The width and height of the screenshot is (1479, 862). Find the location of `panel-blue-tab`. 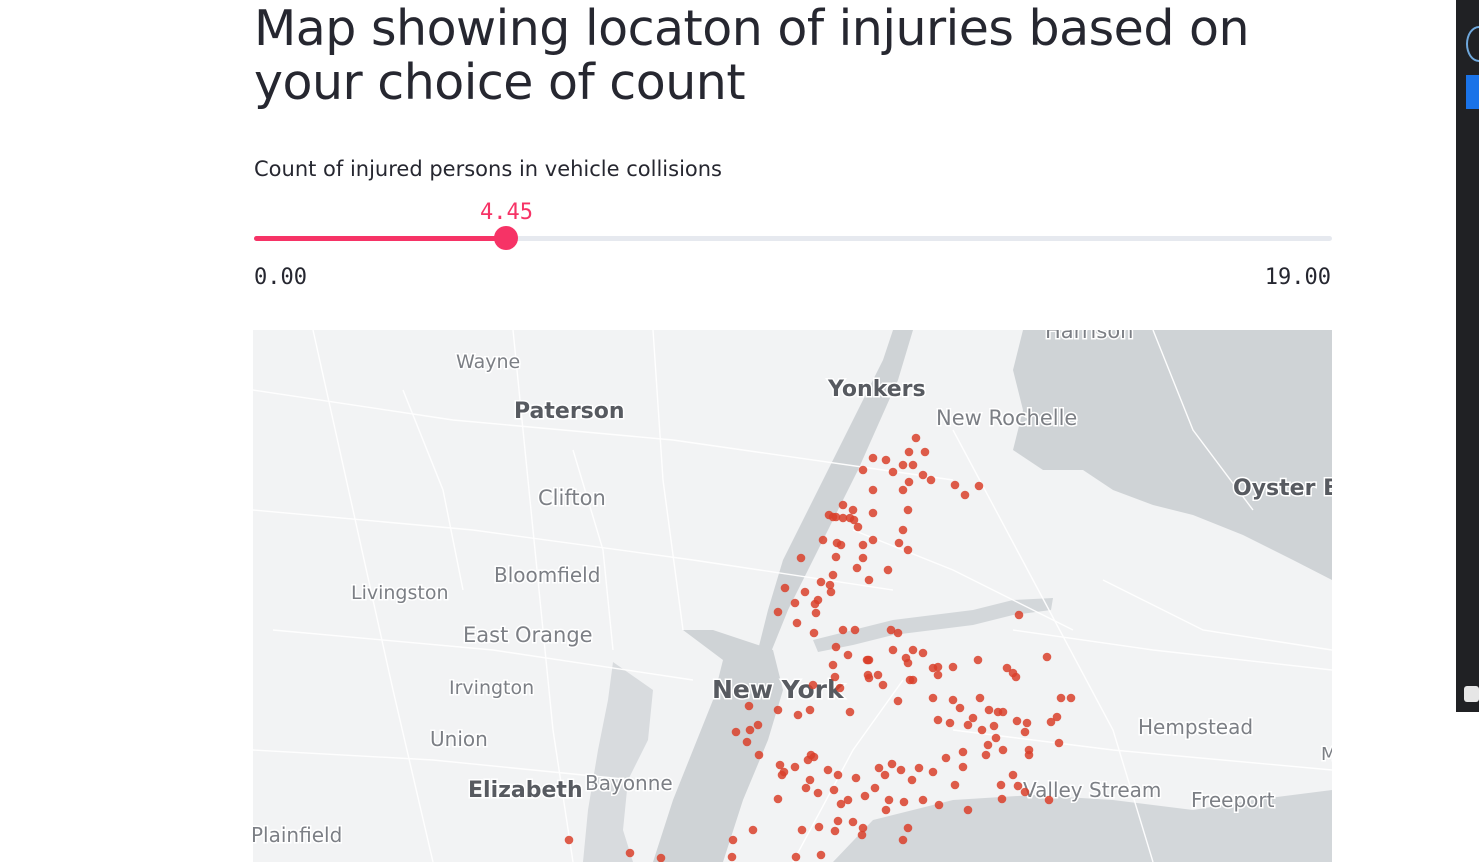

panel-blue-tab is located at coordinates (1472, 92).